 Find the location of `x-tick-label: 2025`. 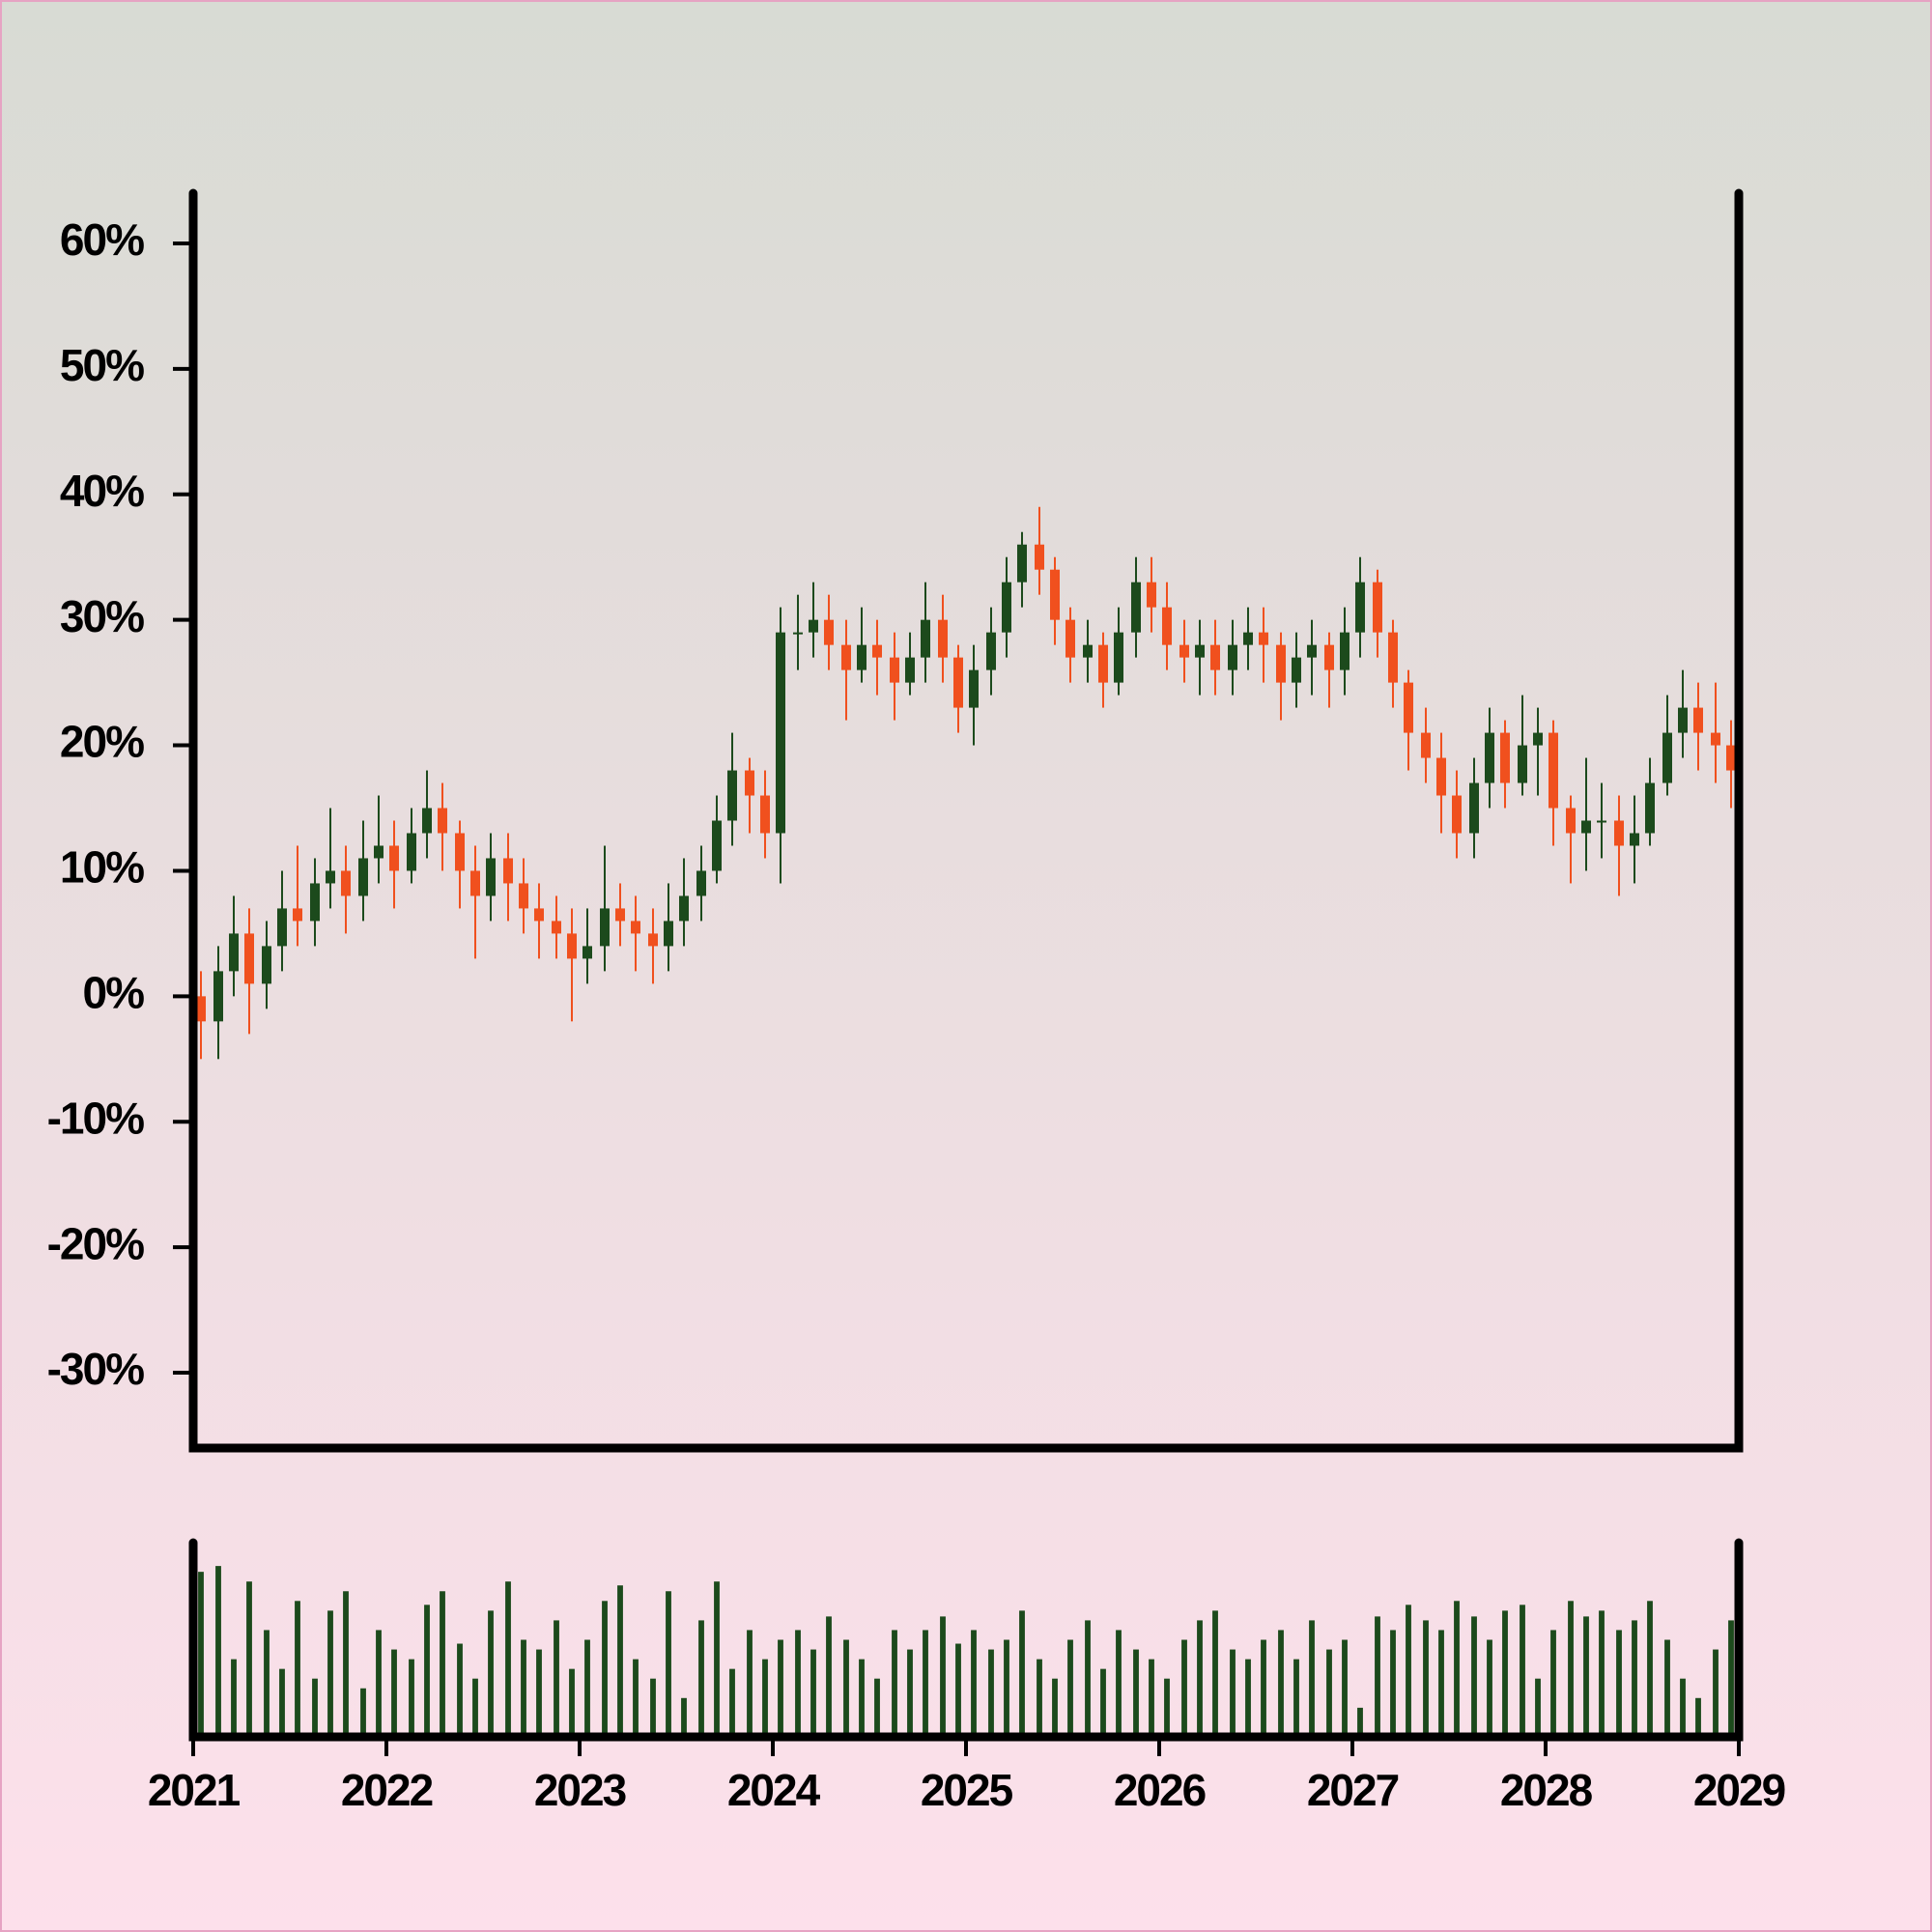

x-tick-label: 2025 is located at coordinates (967, 1790).